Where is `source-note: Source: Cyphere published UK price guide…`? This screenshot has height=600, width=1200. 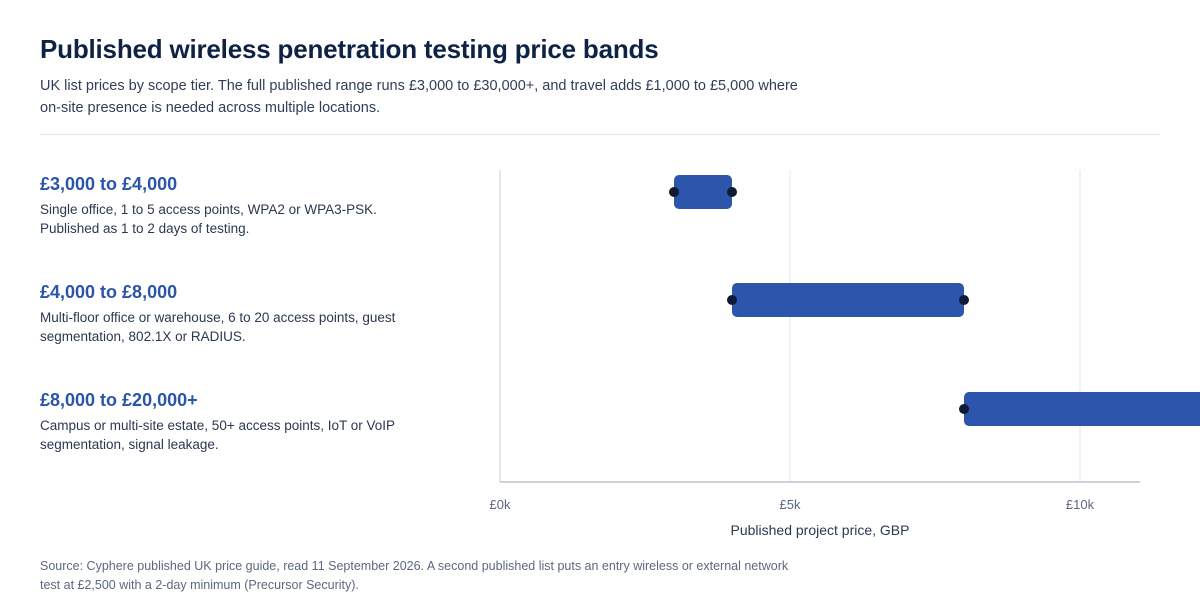 source-note: Source: Cyphere published UK price guide… is located at coordinates (414, 575).